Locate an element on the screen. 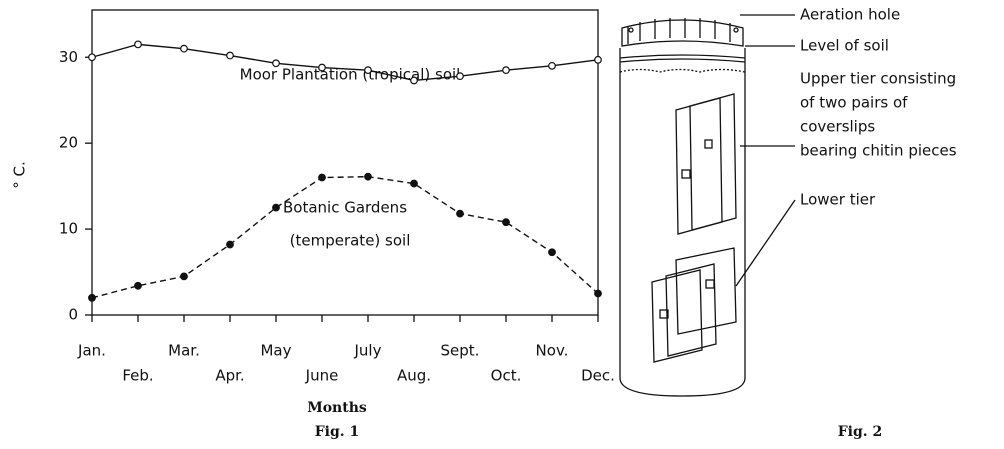 The height and width of the screenshot is (449, 1004). lower-tier is located at coordinates (694, 305).